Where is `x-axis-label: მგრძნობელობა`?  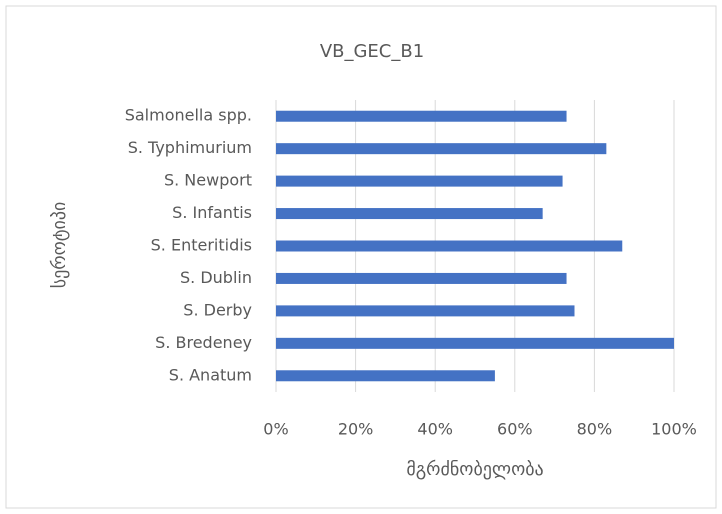
x-axis-label: მგრძნობელობა is located at coordinates (474, 469).